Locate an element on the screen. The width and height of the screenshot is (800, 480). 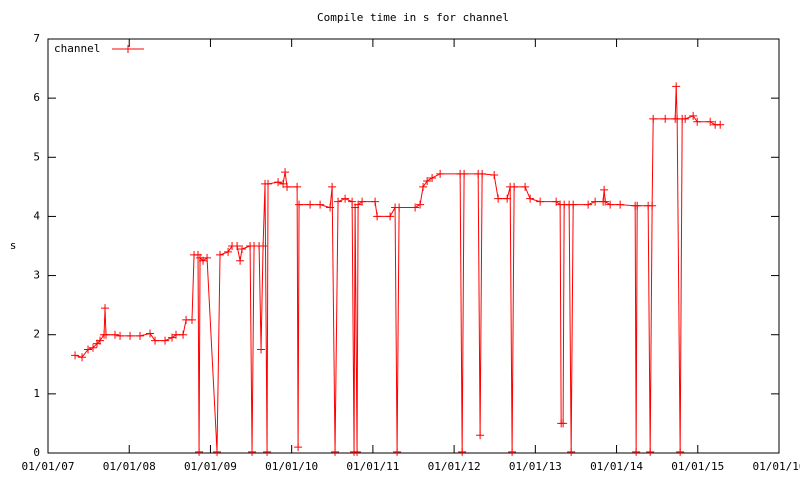
x-tick-label: 01/01/13 is located at coordinates (535, 466).